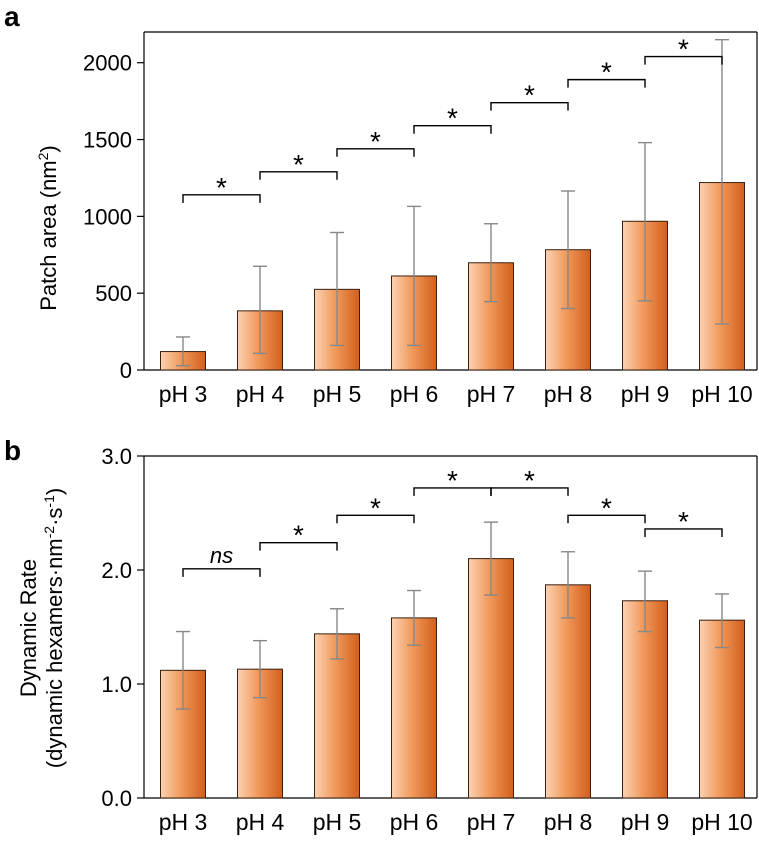 Image resolution: width=759 pixels, height=844 pixels. I want to click on panel-a-y-axis-title: Patch area (nm2), so click(48, 228).